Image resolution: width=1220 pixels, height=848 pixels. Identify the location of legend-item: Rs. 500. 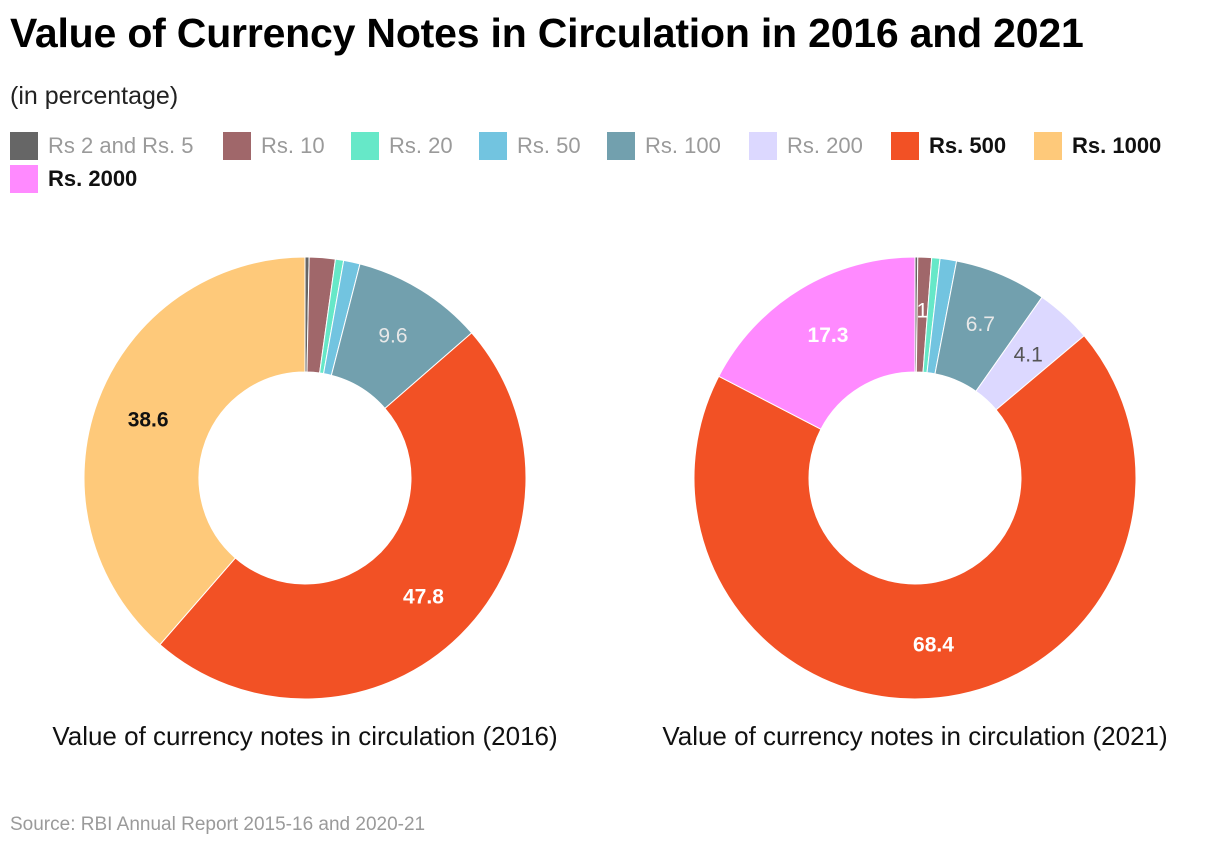
(948, 146).